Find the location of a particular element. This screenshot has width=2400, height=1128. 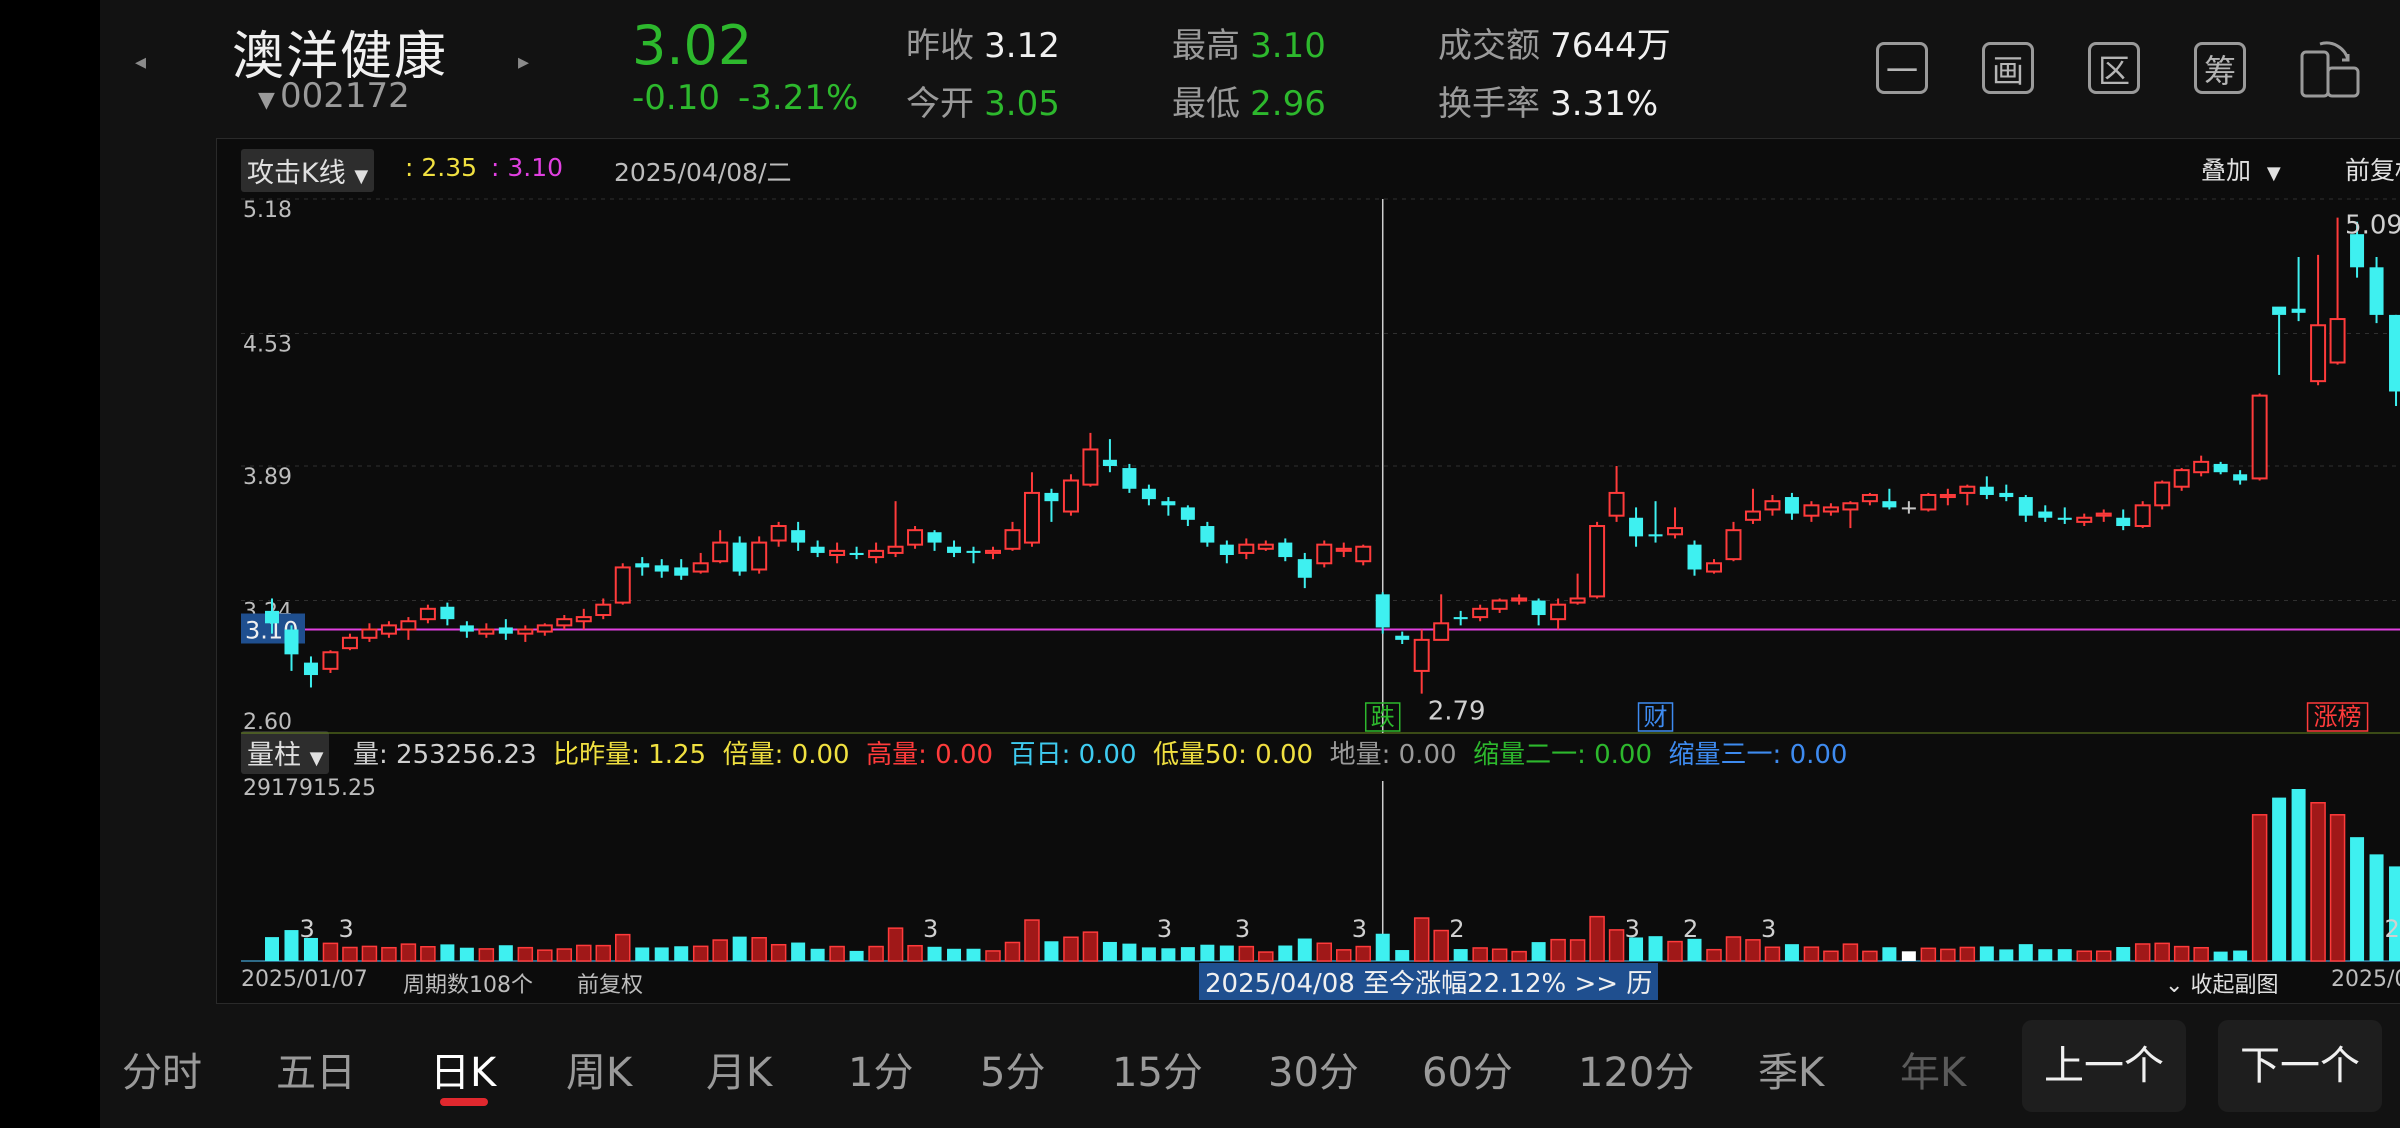

event-marker-label: 跌 is located at coordinates (1383, 717).